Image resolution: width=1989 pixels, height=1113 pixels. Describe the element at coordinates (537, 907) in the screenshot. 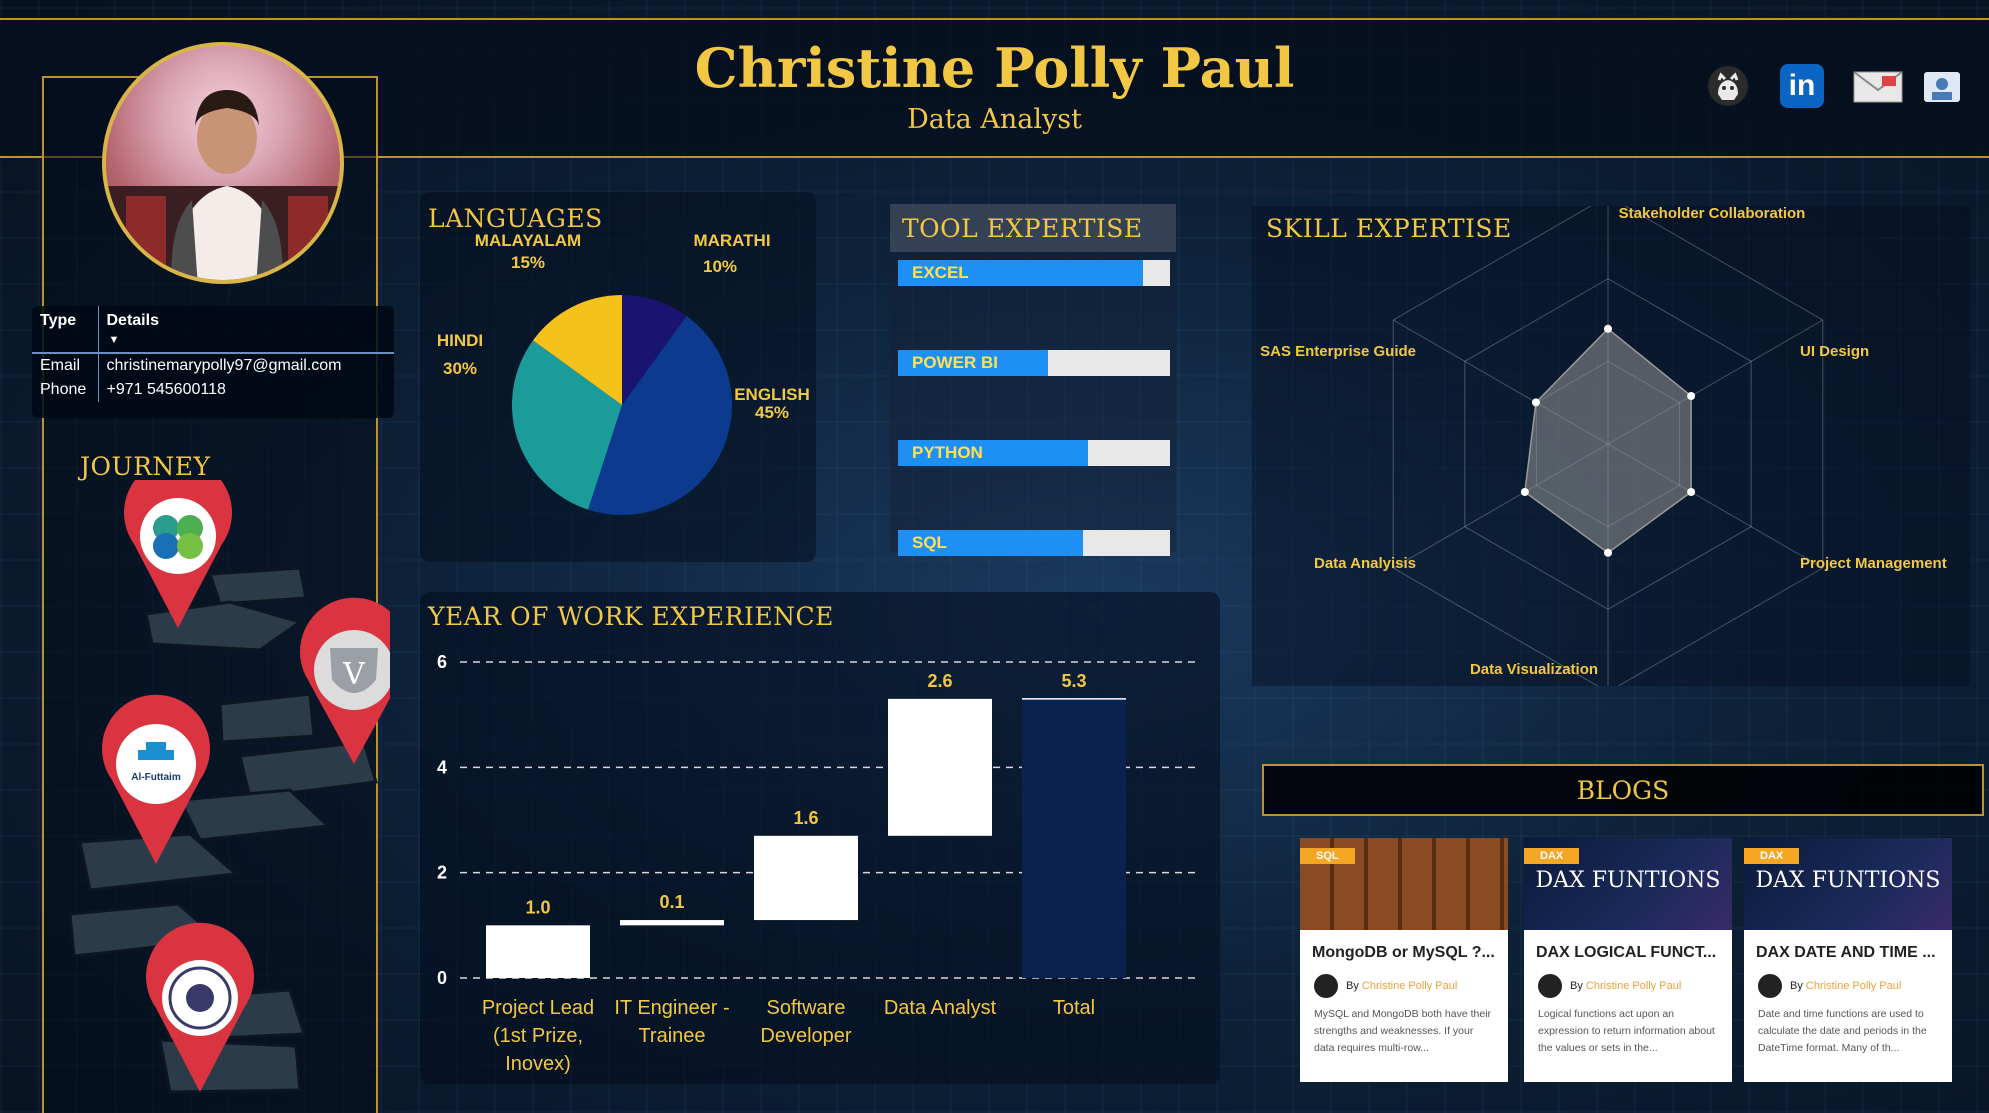

I see `bar-value-label: 1.0` at that location.